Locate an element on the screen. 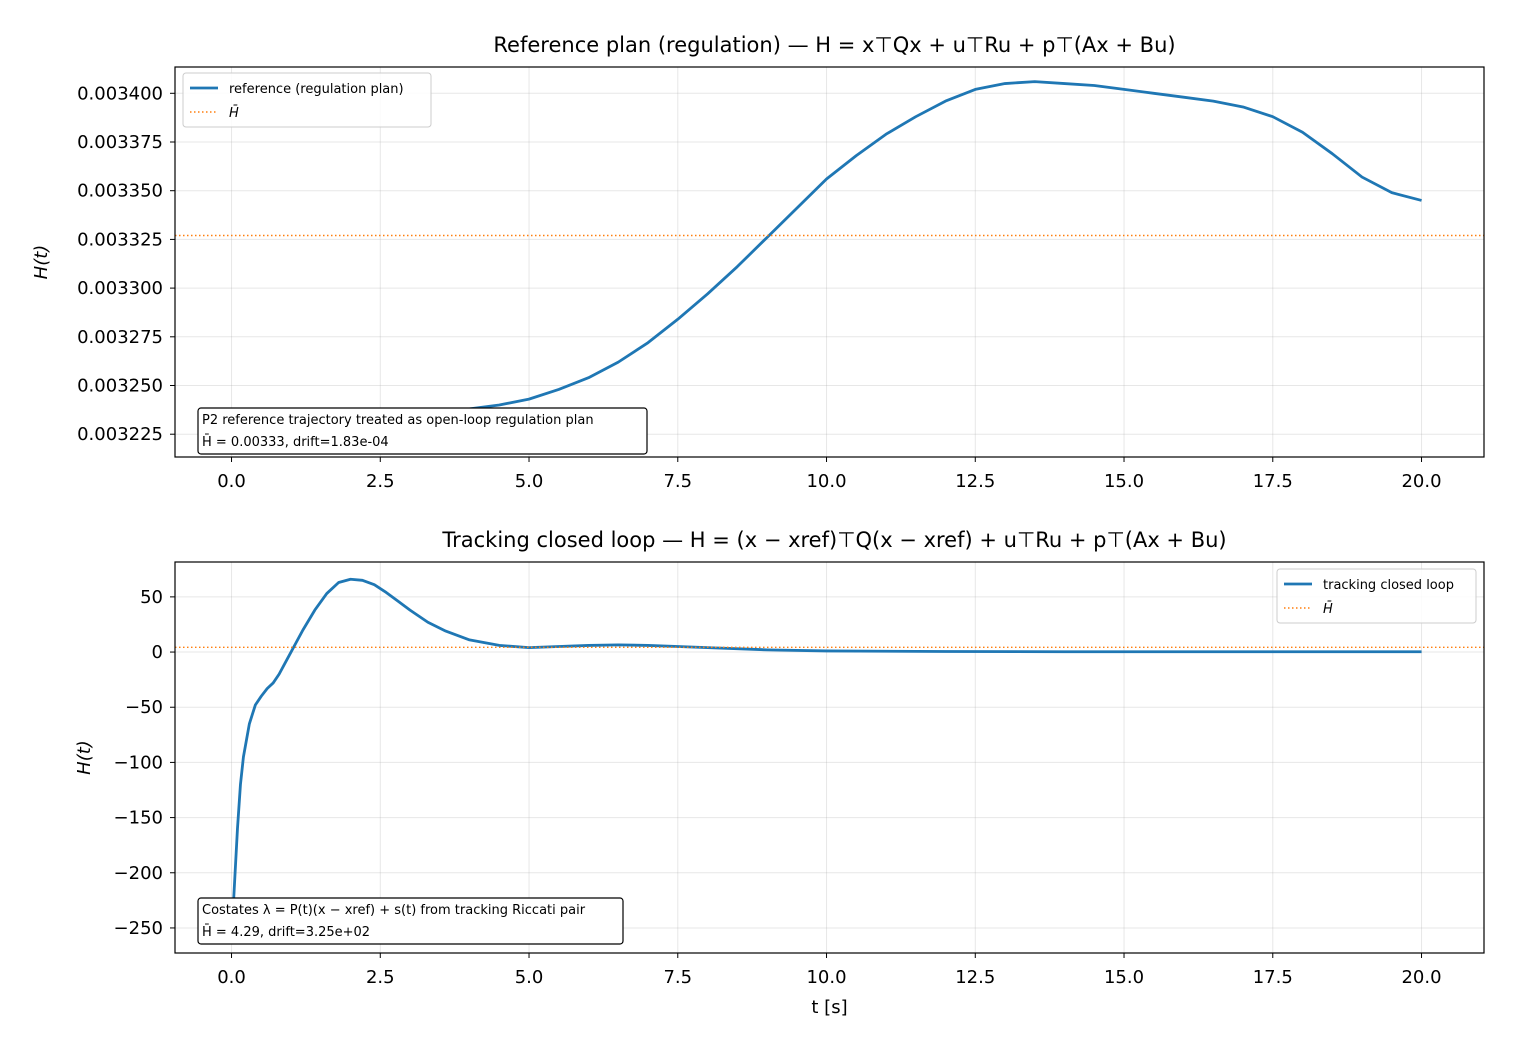 The image size is (1514, 1047). legend: tracking closed loop H̄ is located at coordinates (1376, 596).